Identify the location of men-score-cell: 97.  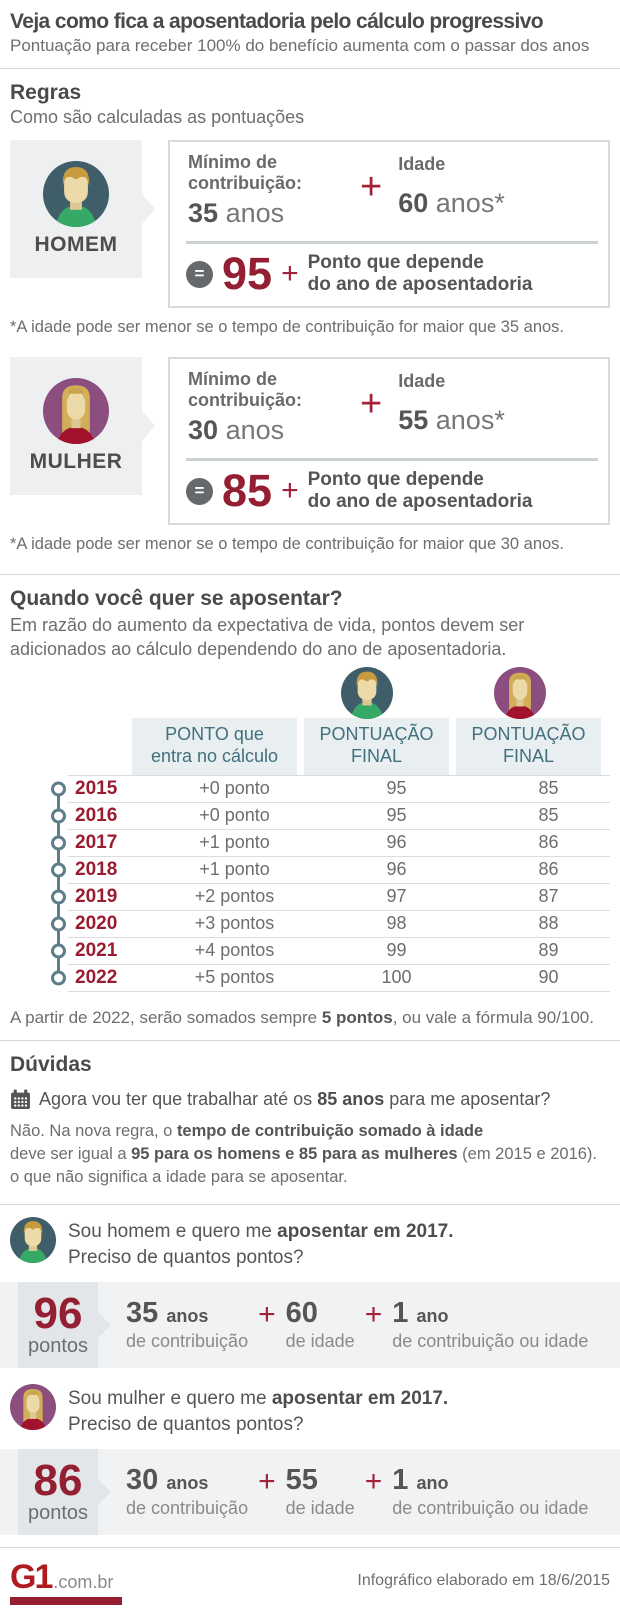
(396, 896).